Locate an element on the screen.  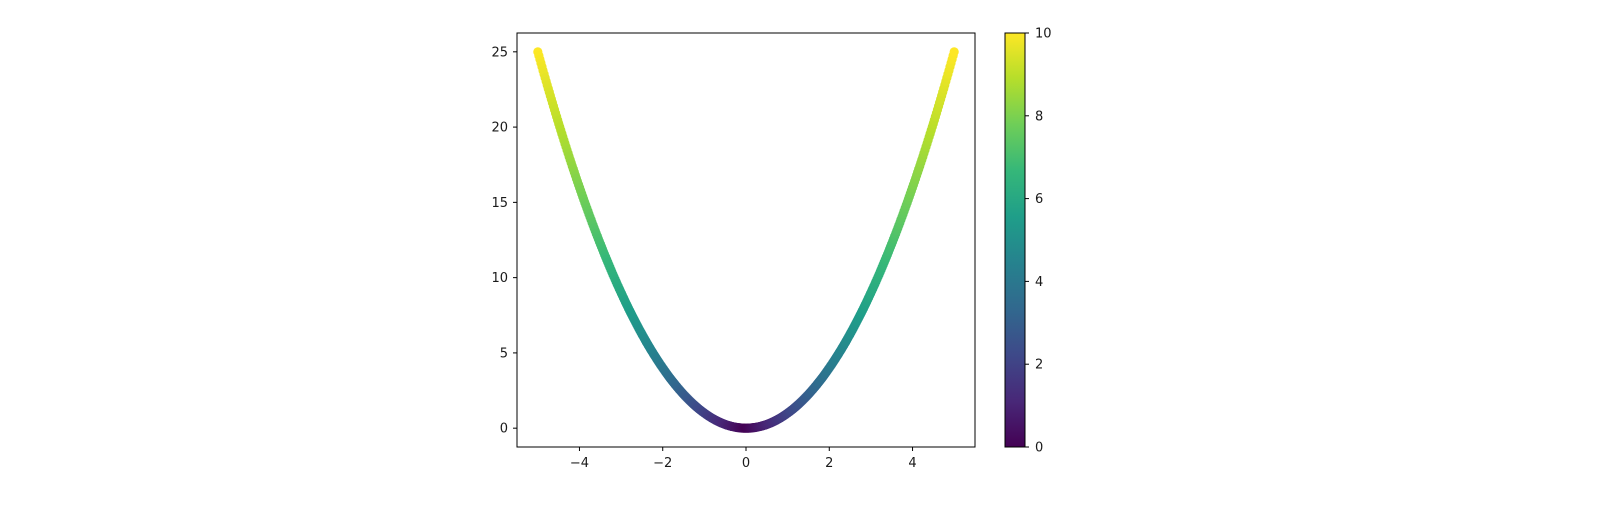
colorbar-frame is located at coordinates (1015, 240).